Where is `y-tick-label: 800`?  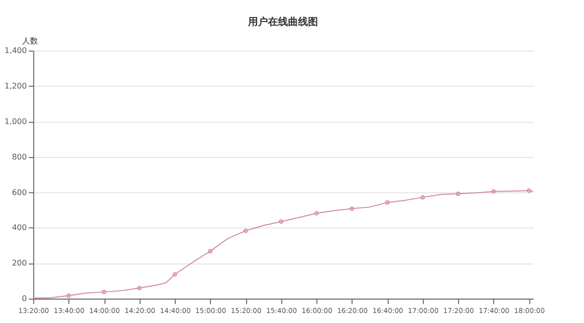 y-tick-label: 800 is located at coordinates (19, 157).